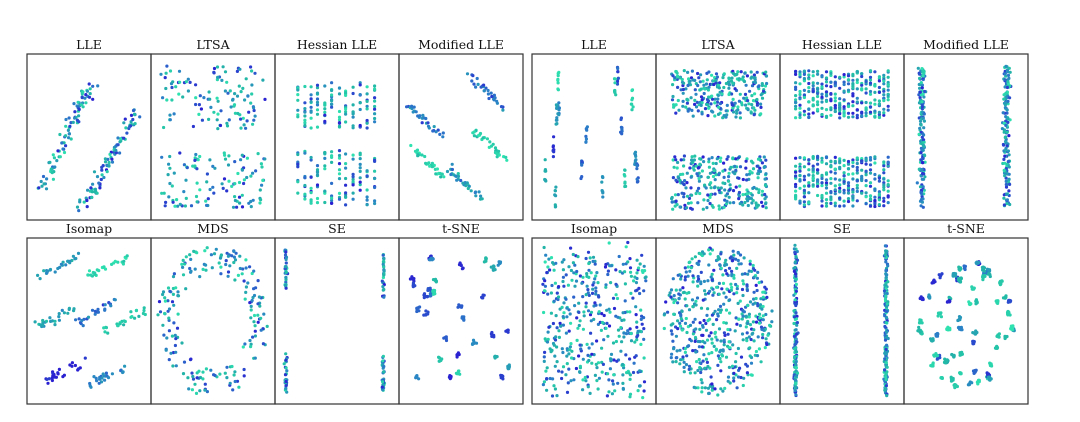 Image resolution: width=1080 pixels, height=422 pixels. I want to click on panel-title: Modified LLE, so click(966, 44).